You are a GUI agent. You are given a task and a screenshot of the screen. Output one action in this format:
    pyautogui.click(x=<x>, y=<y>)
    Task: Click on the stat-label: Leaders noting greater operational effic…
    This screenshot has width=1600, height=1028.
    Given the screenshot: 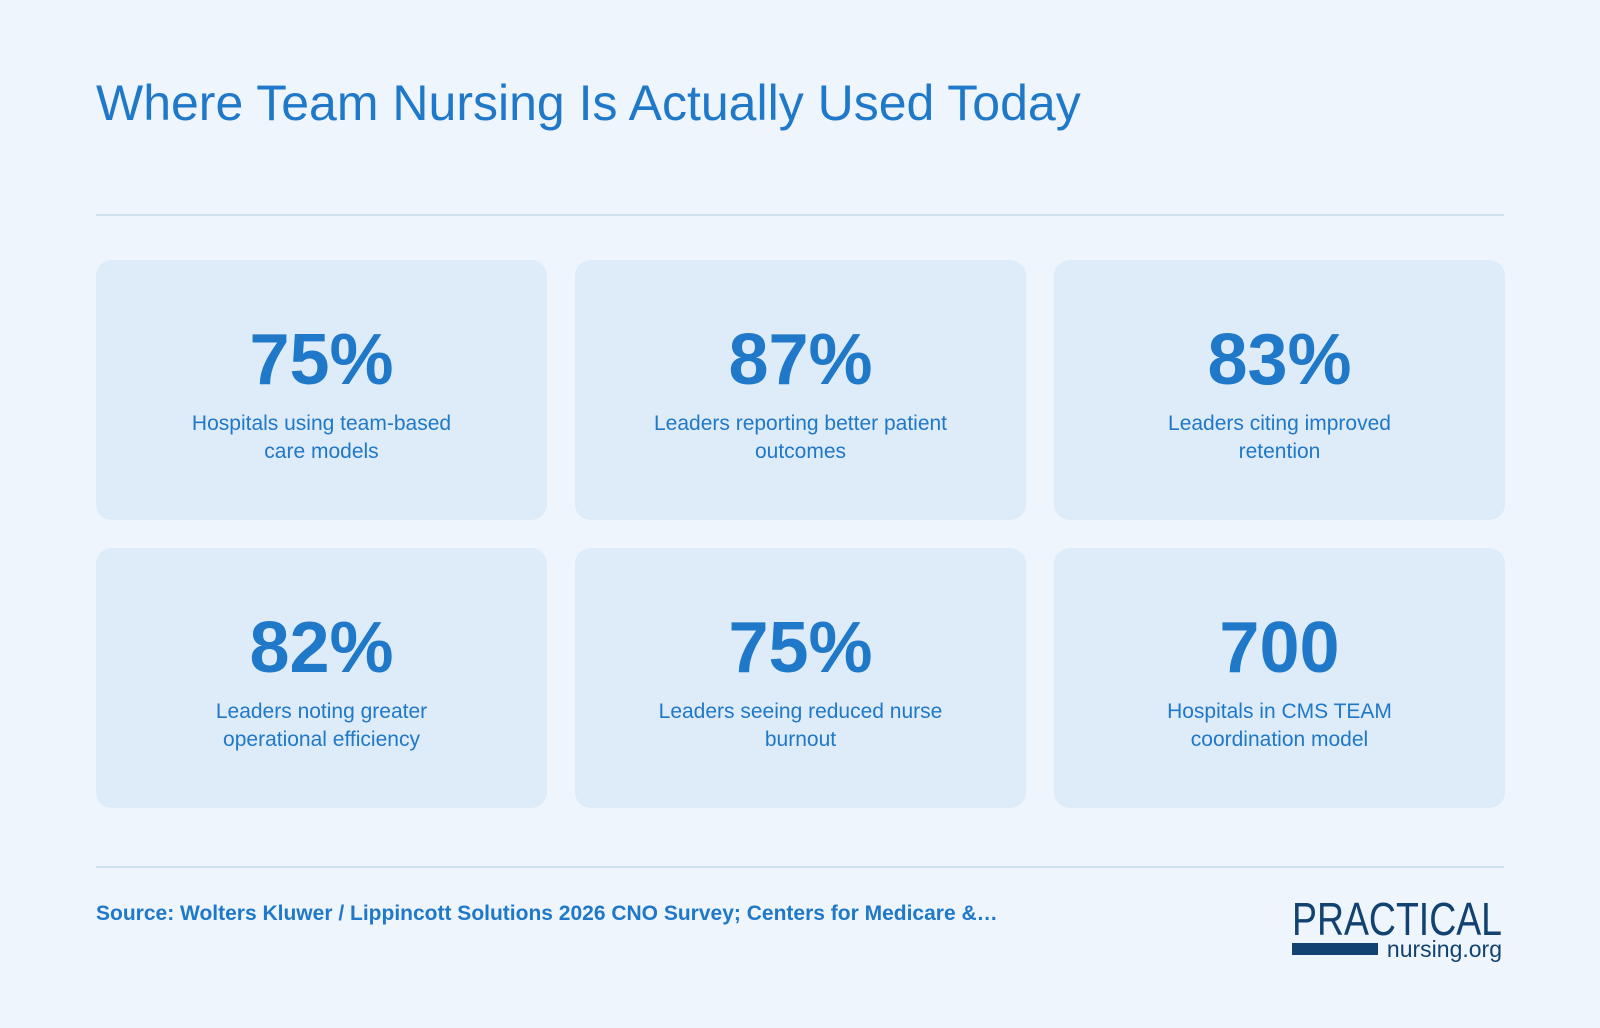 What is the action you would take?
    pyautogui.click(x=321, y=725)
    